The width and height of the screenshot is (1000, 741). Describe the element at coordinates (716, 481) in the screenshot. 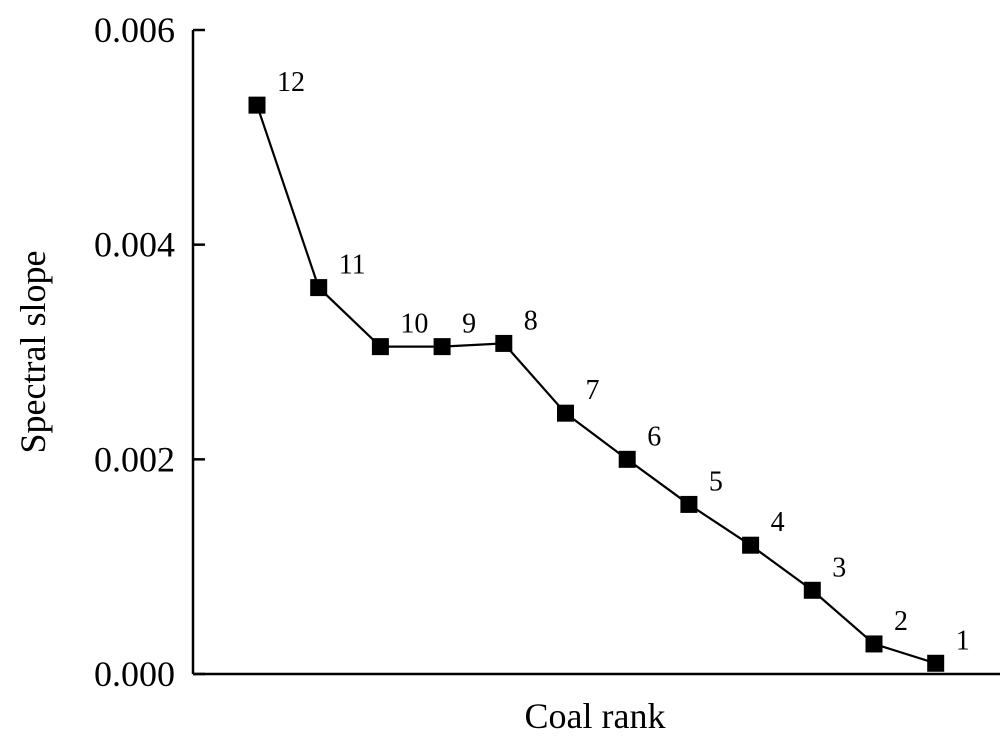

I see `data-label-5: 5` at that location.